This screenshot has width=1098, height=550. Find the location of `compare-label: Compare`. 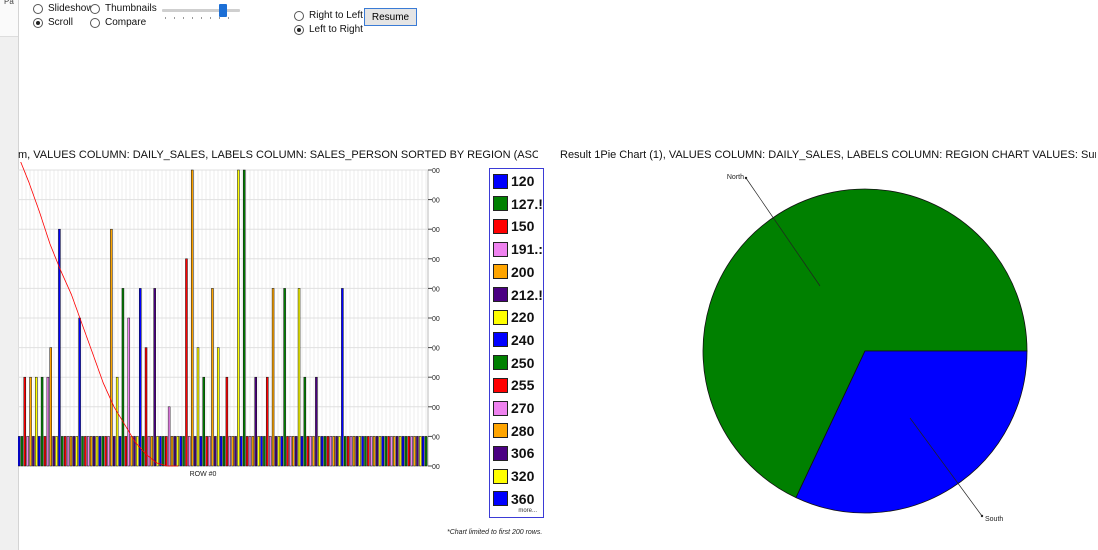

compare-label: Compare is located at coordinates (126, 22).